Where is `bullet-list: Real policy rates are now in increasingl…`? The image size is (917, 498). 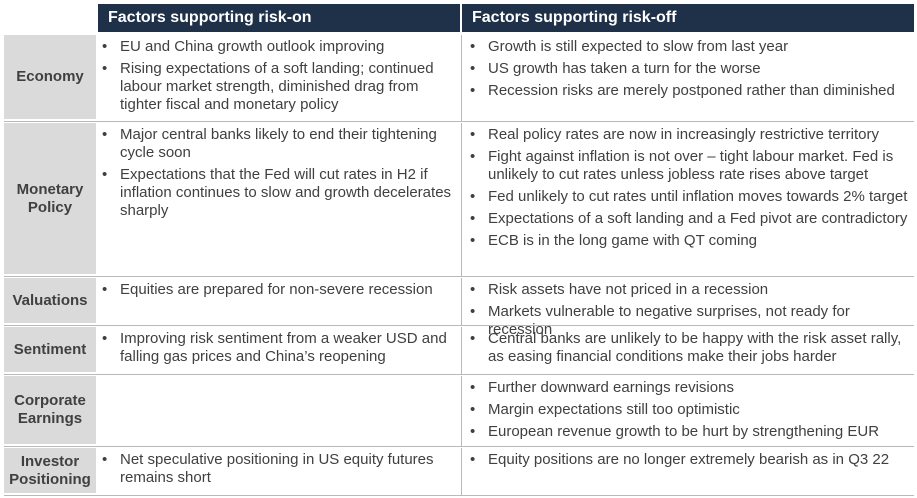
bullet-list: Real policy rates are now in increasingl… is located at coordinates (689, 188).